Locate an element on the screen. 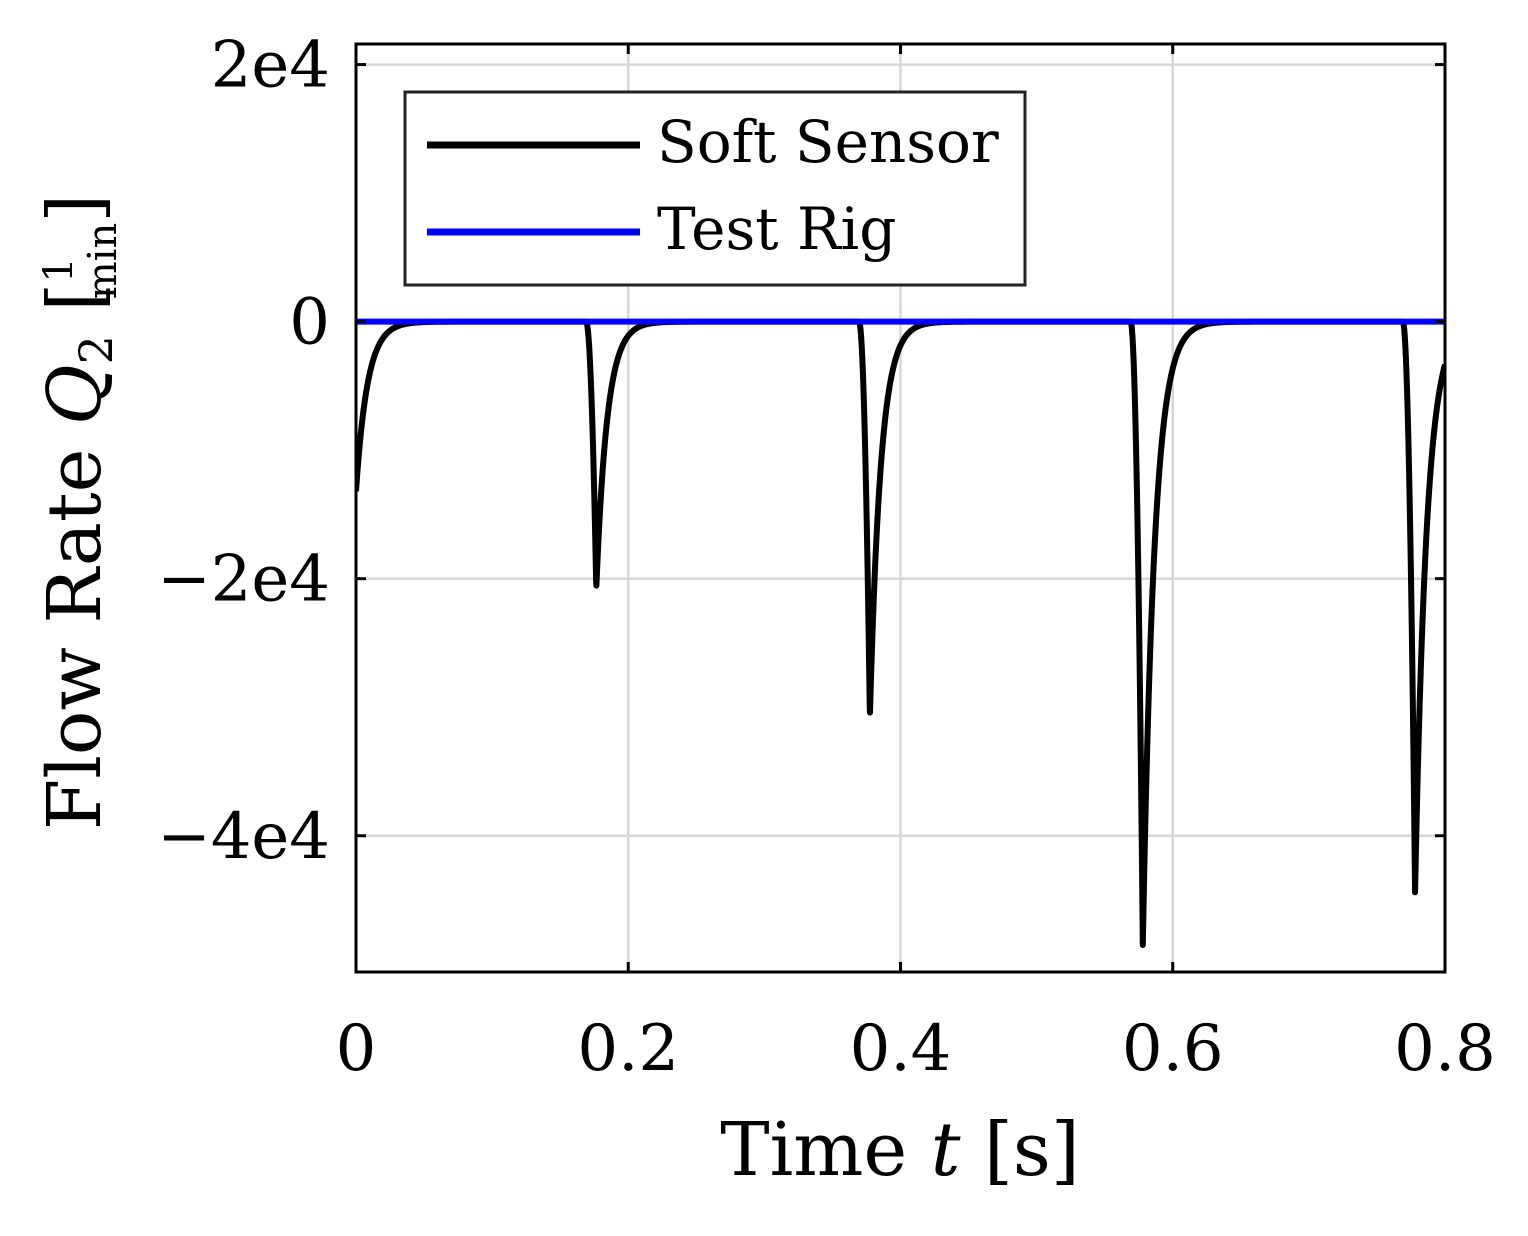 Image resolution: width=1528 pixels, height=1236 pixels. x-tick-label: 0.8 is located at coordinates (1445, 1049).